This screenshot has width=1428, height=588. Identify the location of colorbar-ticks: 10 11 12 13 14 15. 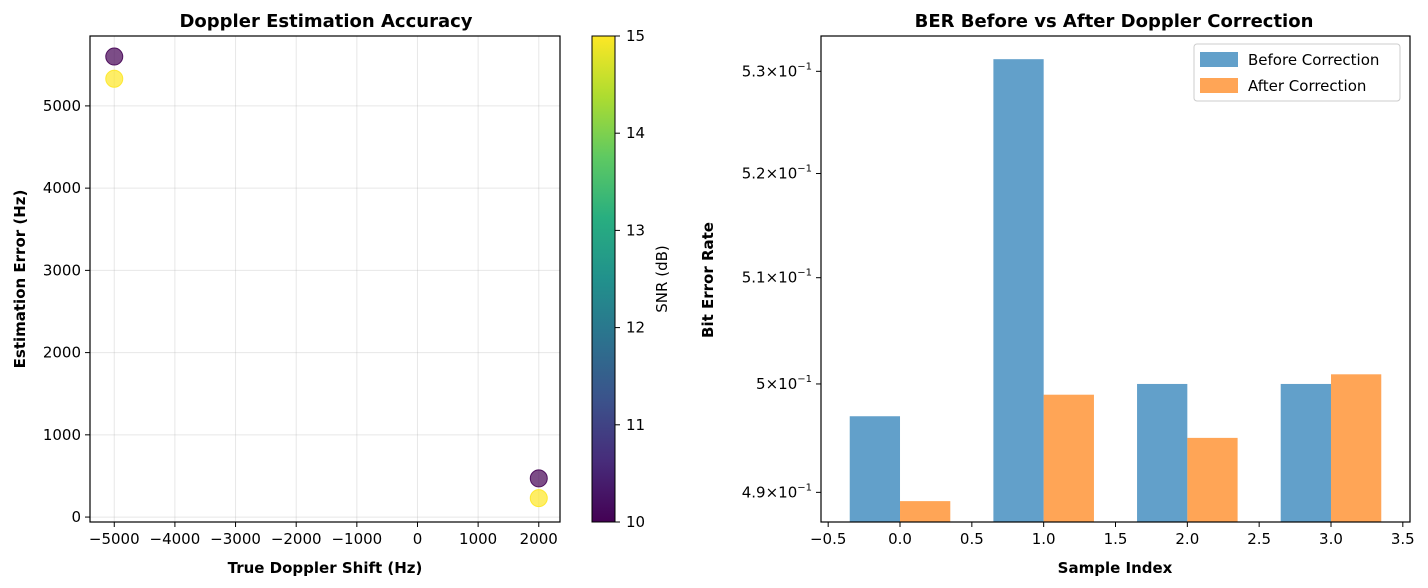
(630, 279).